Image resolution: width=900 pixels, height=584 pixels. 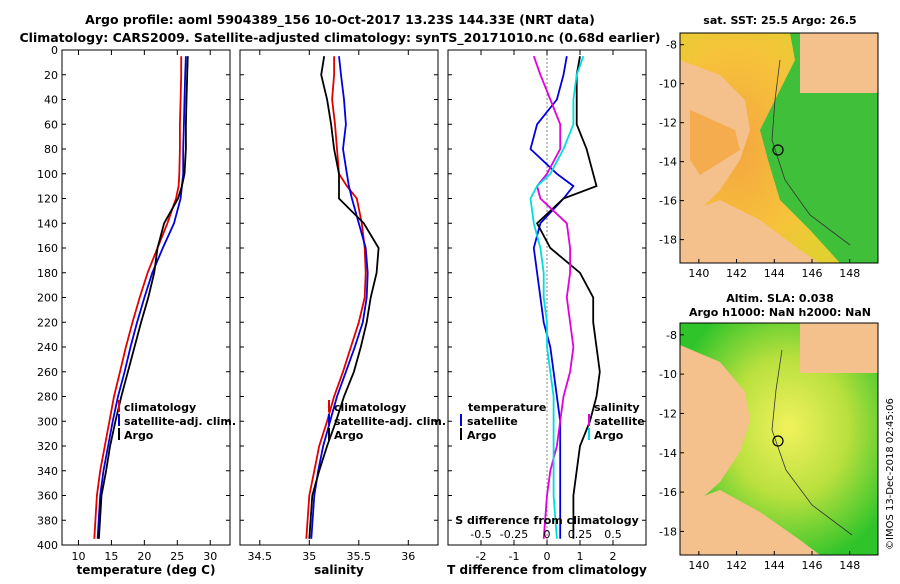 What do you see at coordinates (480, 534) in the screenshot?
I see `secondary-tick-label: -0.5` at bounding box center [480, 534].